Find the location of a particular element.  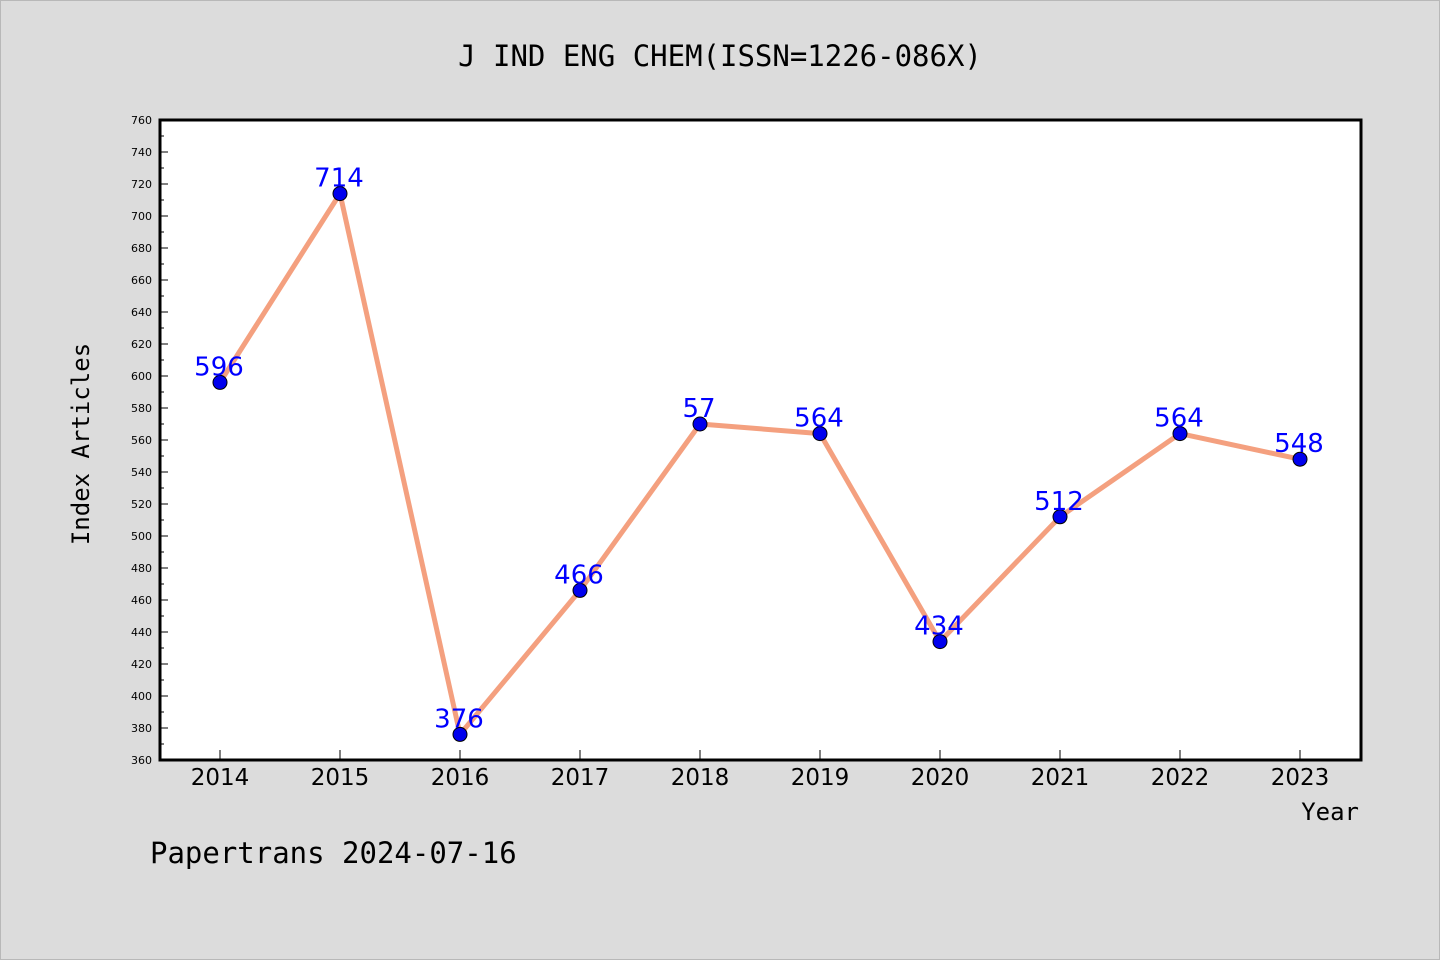

y-tick-label: 760 is located at coordinates (141, 120).